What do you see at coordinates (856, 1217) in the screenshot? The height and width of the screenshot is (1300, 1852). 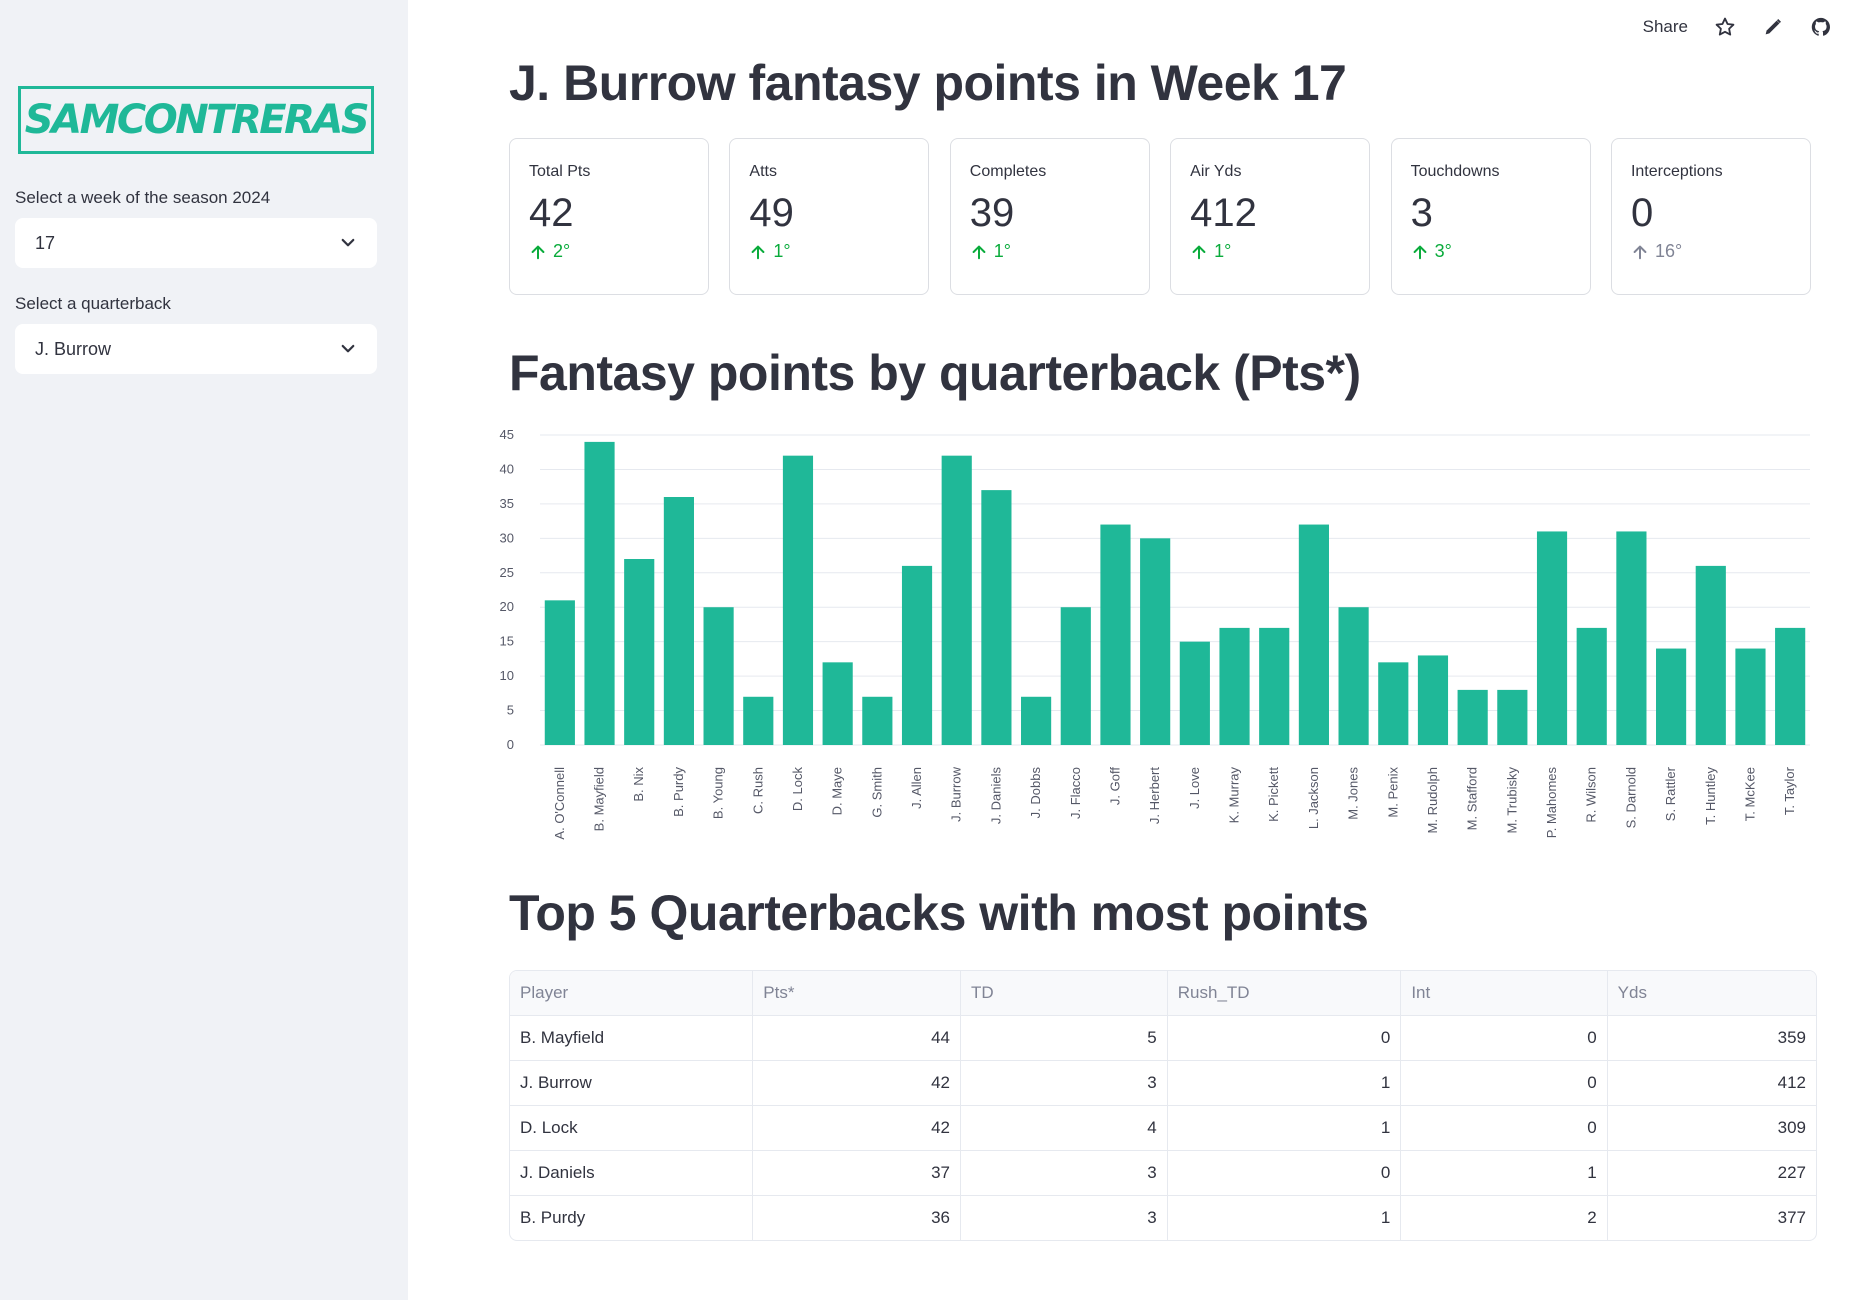 I see `stat-cell: 36` at bounding box center [856, 1217].